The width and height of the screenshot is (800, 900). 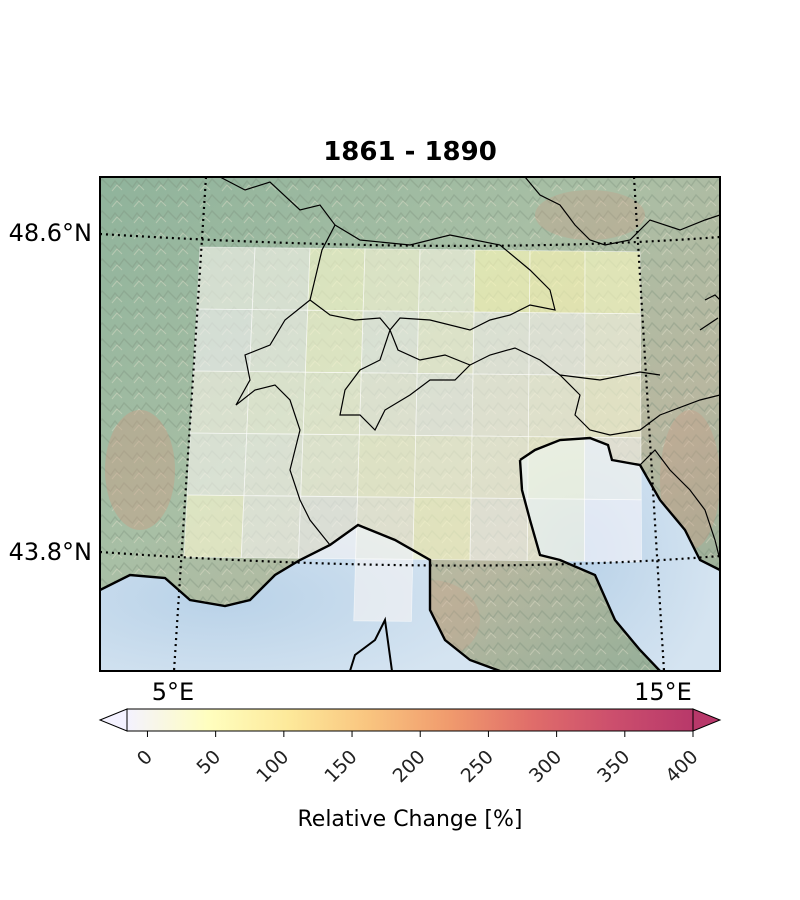 I want to click on border-france-switzerland-italy, so click(x=277, y=361).